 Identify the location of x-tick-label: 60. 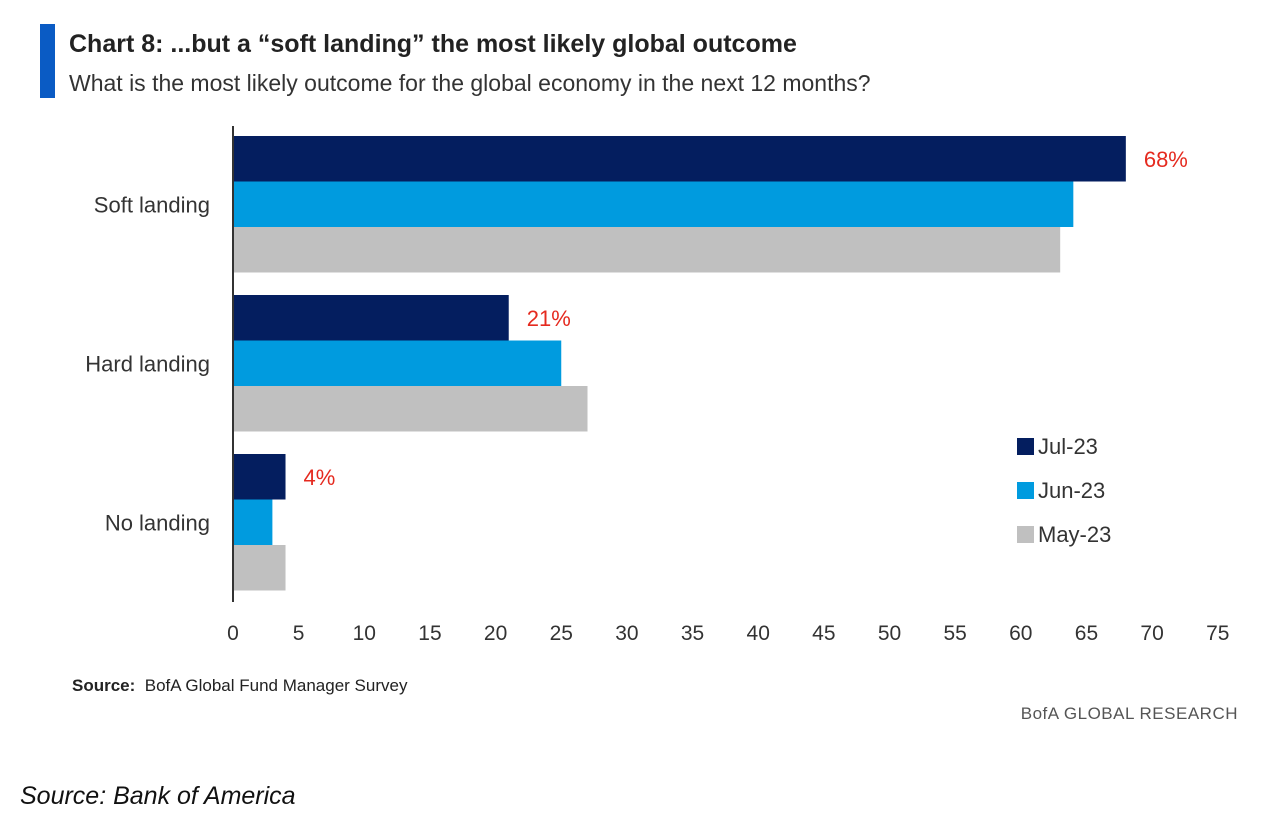
(1020, 633).